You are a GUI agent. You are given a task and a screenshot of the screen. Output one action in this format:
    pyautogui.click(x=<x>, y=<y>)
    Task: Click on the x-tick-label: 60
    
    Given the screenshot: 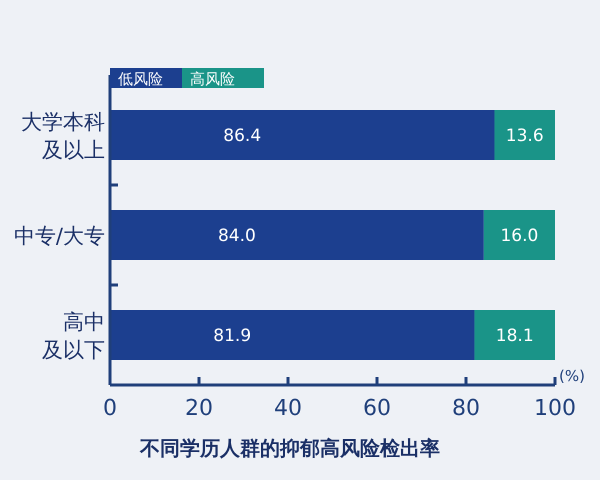 What is the action you would take?
    pyautogui.click(x=377, y=408)
    